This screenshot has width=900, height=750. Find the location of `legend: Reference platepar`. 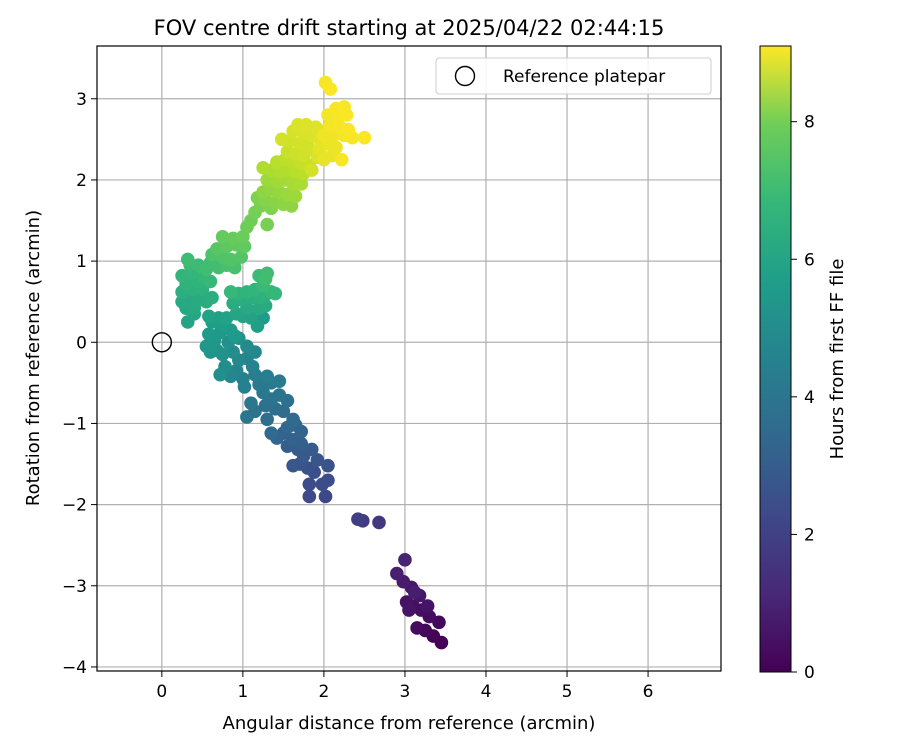

legend: Reference platepar is located at coordinates (573, 76).